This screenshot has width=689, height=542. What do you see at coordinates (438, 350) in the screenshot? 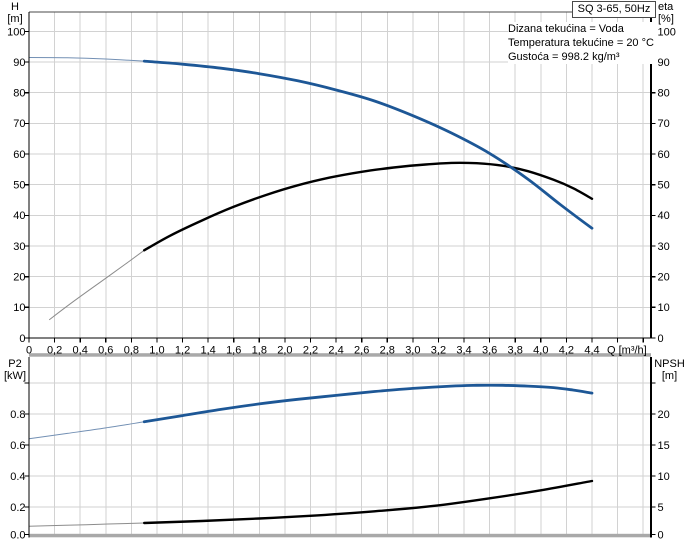
I see `q-tick-label: 3,2` at bounding box center [438, 350].